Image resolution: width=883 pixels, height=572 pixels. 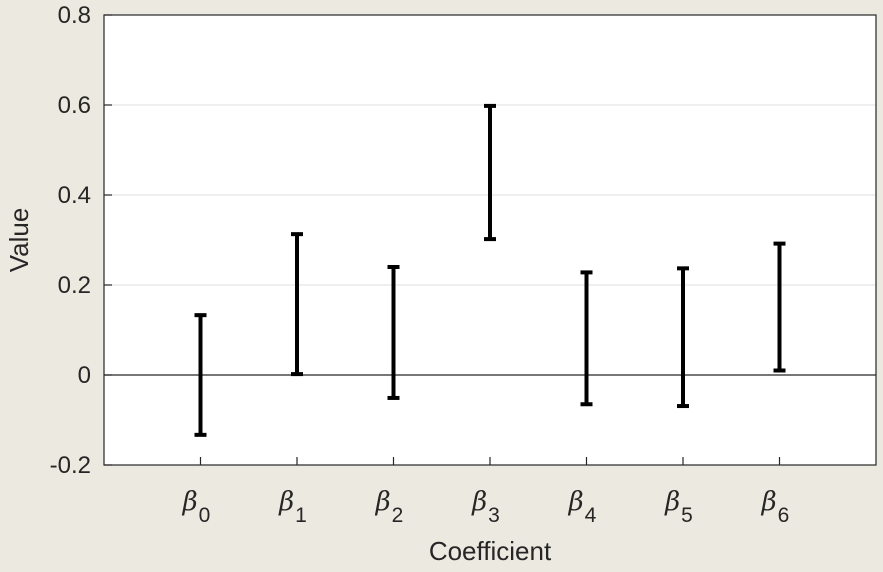 I want to click on x-tick-label: β4, so click(x=582, y=507).